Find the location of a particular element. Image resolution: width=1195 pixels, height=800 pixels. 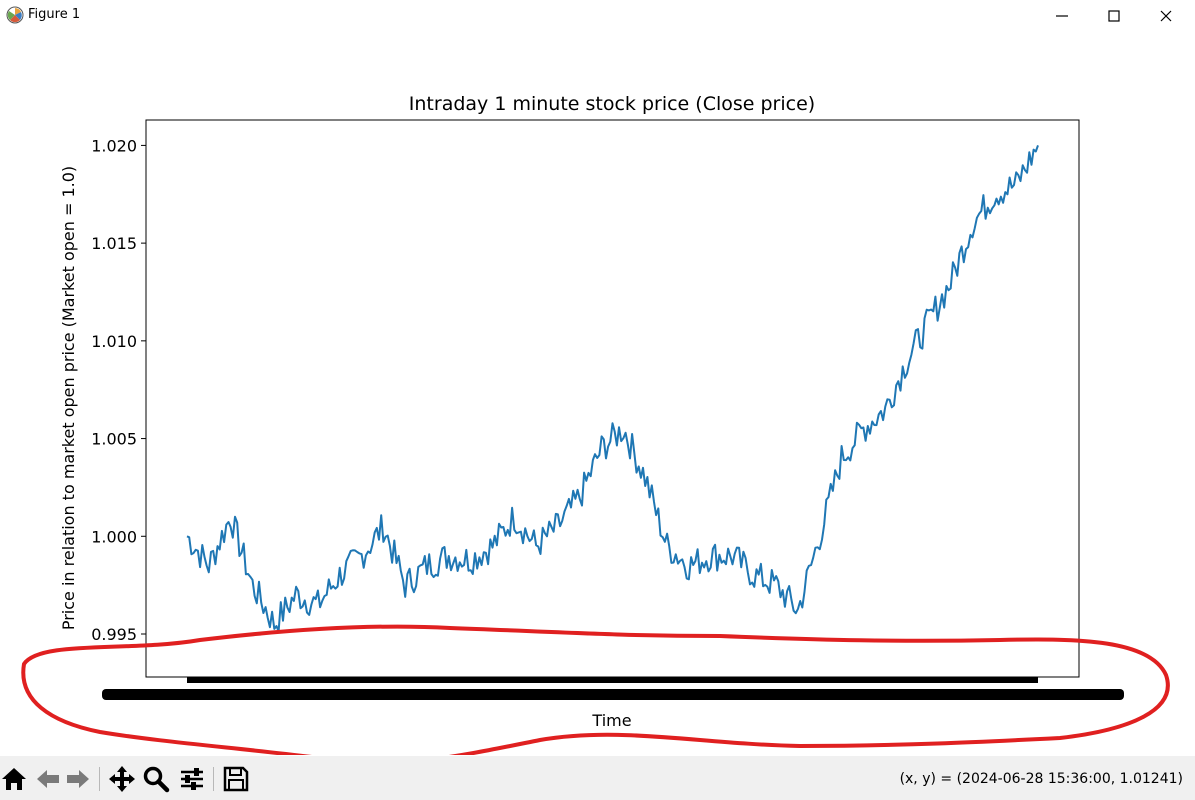

maximize-button is located at coordinates (1114, 16).